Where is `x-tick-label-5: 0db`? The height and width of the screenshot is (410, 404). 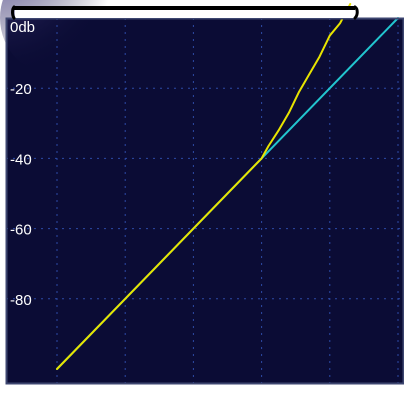
x-tick-label-5: 0db is located at coordinates (389, 398).